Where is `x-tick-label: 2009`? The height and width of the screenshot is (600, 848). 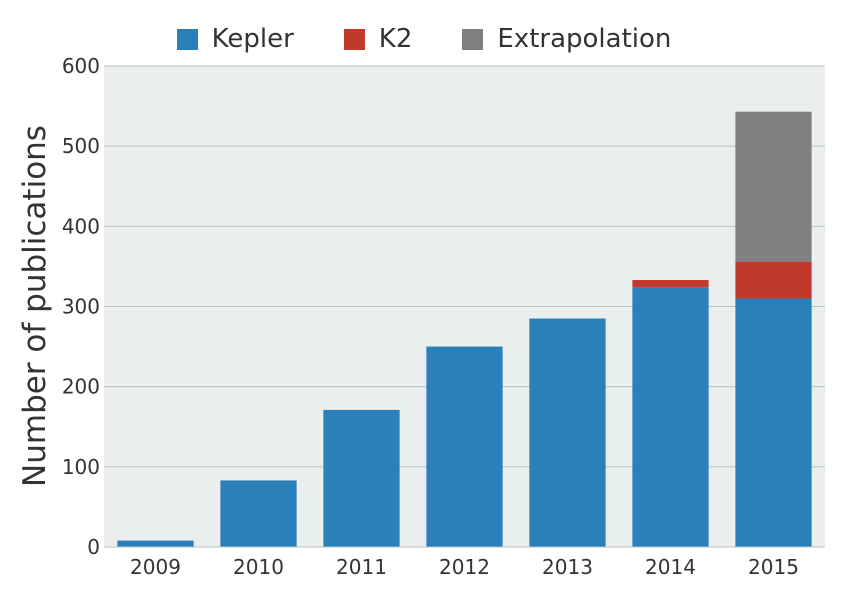
x-tick-label: 2009 is located at coordinates (155, 567).